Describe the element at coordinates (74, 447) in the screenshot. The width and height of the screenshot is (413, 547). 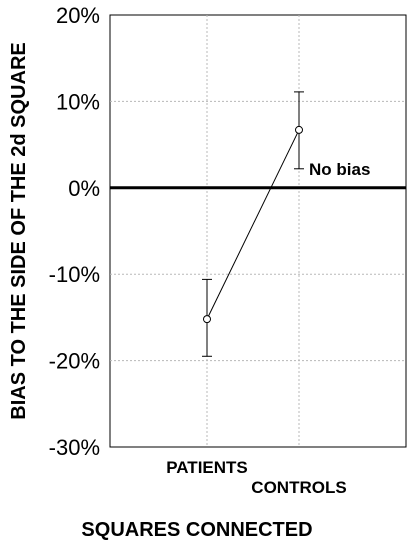
I see `y-tick-label: -30%` at that location.